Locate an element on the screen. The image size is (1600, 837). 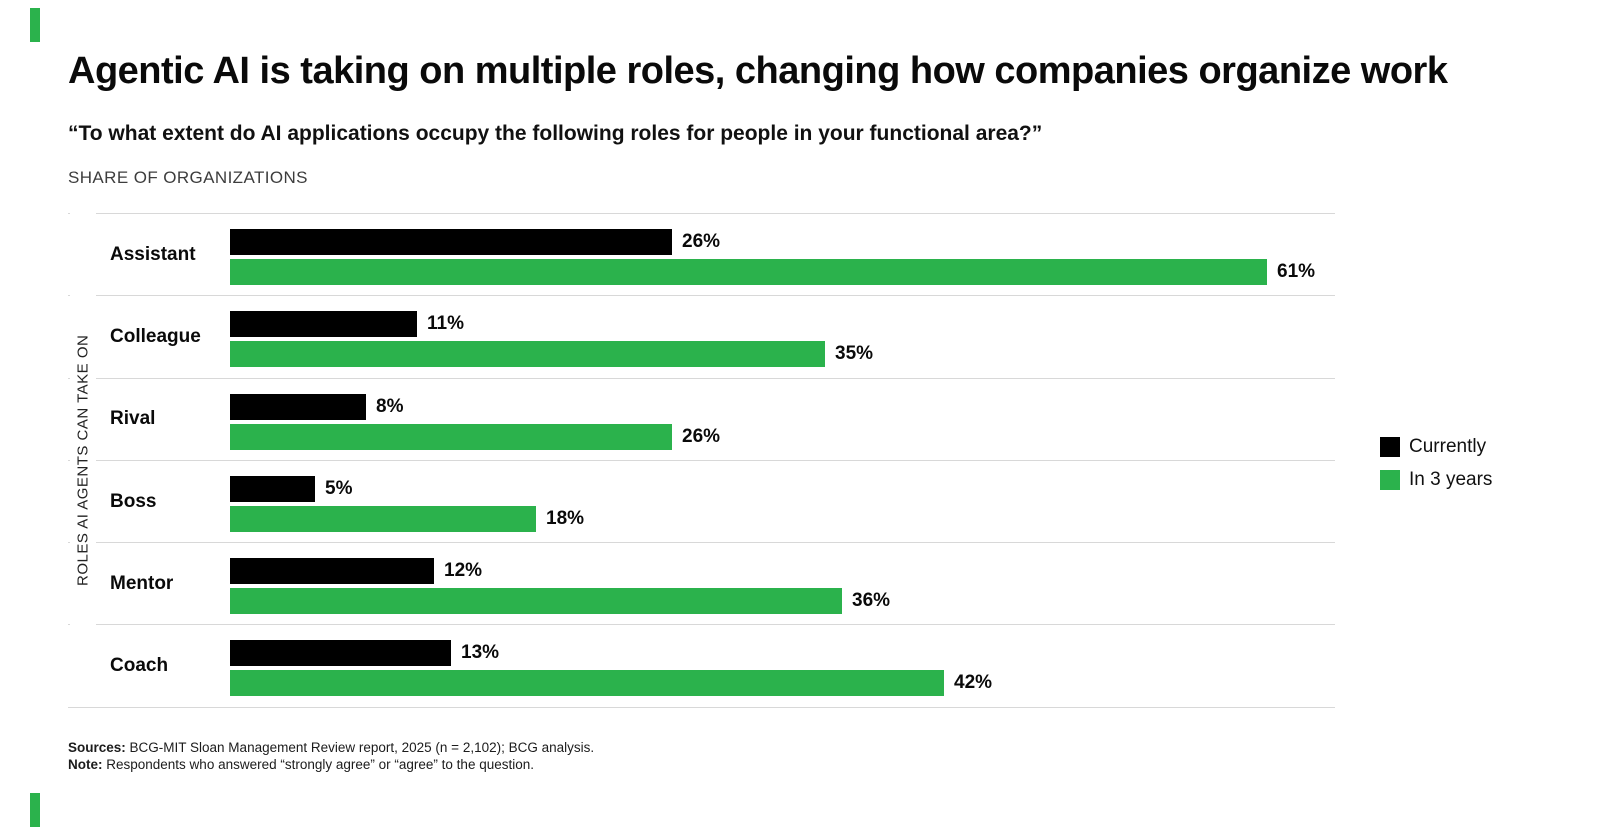
chart-row: Mentor 12% 36% is located at coordinates (701, 583).